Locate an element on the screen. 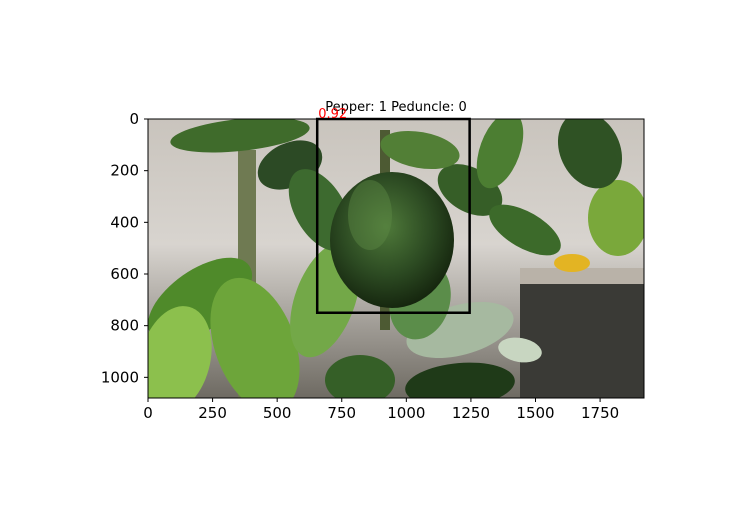 Image resolution: width=744 pixels, height=523 pixels. detection-score-label: 0.92 is located at coordinates (332, 114).